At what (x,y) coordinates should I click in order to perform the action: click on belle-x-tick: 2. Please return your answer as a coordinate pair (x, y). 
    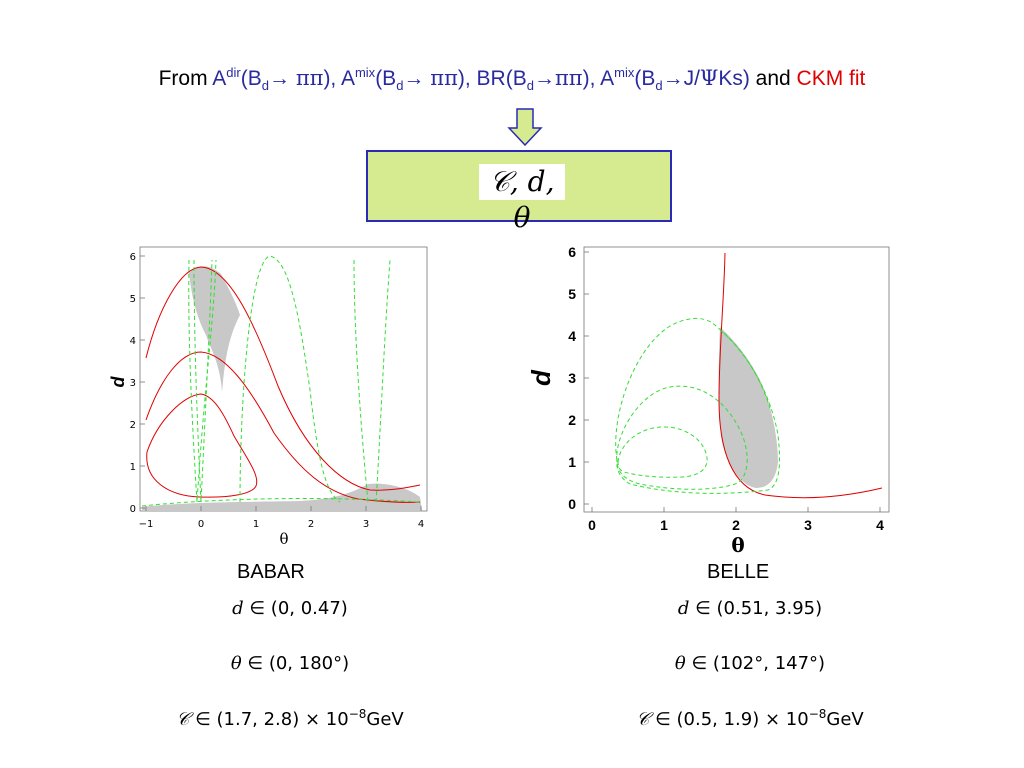
    Looking at the image, I should click on (736, 525).